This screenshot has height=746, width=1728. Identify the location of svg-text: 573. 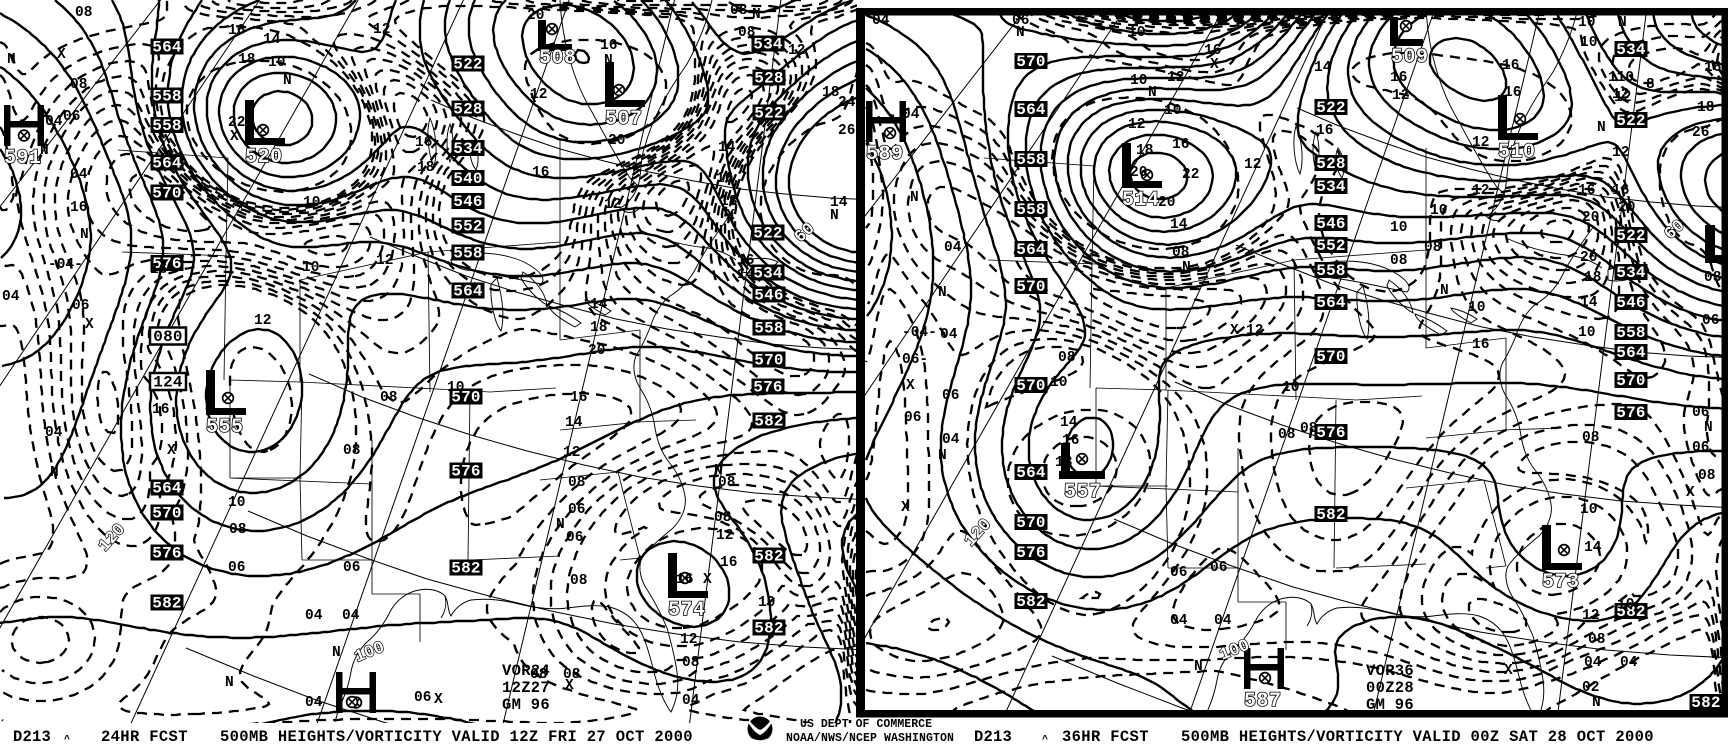
(1561, 582).